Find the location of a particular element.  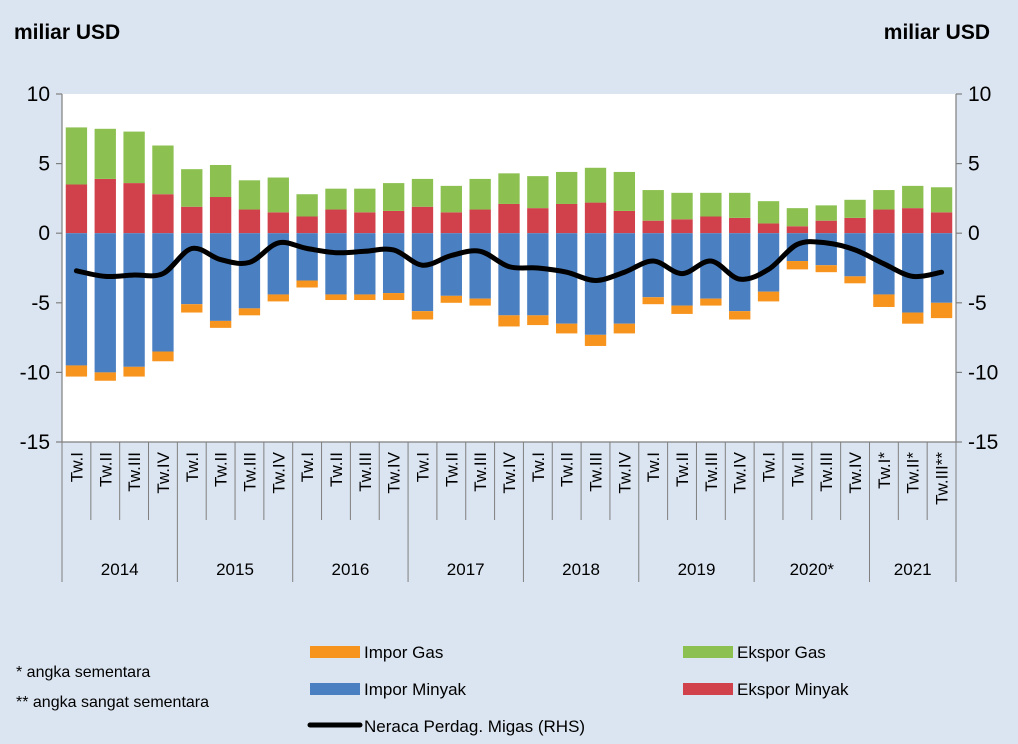

legend-label-neraca-perdag-migas-rhs: Neraca Perdag. Migas (RHS) is located at coordinates (474, 726).